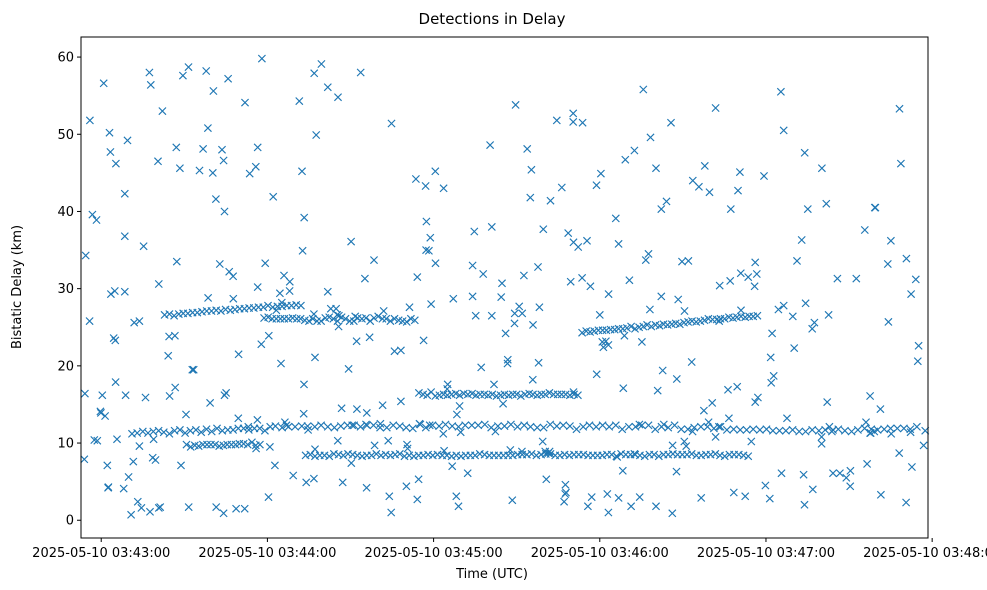 This screenshot has width=987, height=590. What do you see at coordinates (434, 553) in the screenshot?
I see `x-tick-label: 2025-05-10 03:45:00` at bounding box center [434, 553].